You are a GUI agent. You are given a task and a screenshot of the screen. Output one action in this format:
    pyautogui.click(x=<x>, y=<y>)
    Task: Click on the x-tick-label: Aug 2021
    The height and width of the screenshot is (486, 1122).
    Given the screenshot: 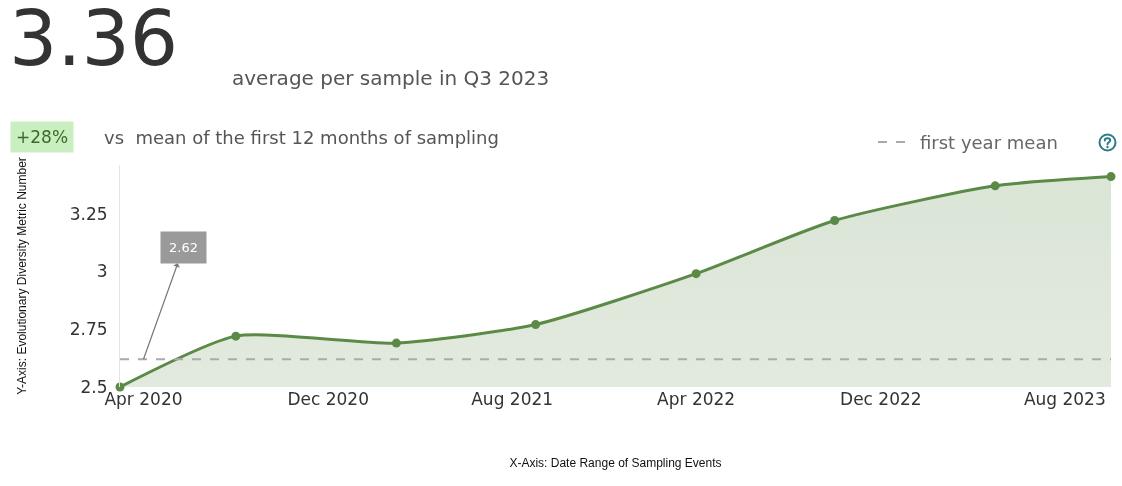 What is the action you would take?
    pyautogui.click(x=512, y=399)
    